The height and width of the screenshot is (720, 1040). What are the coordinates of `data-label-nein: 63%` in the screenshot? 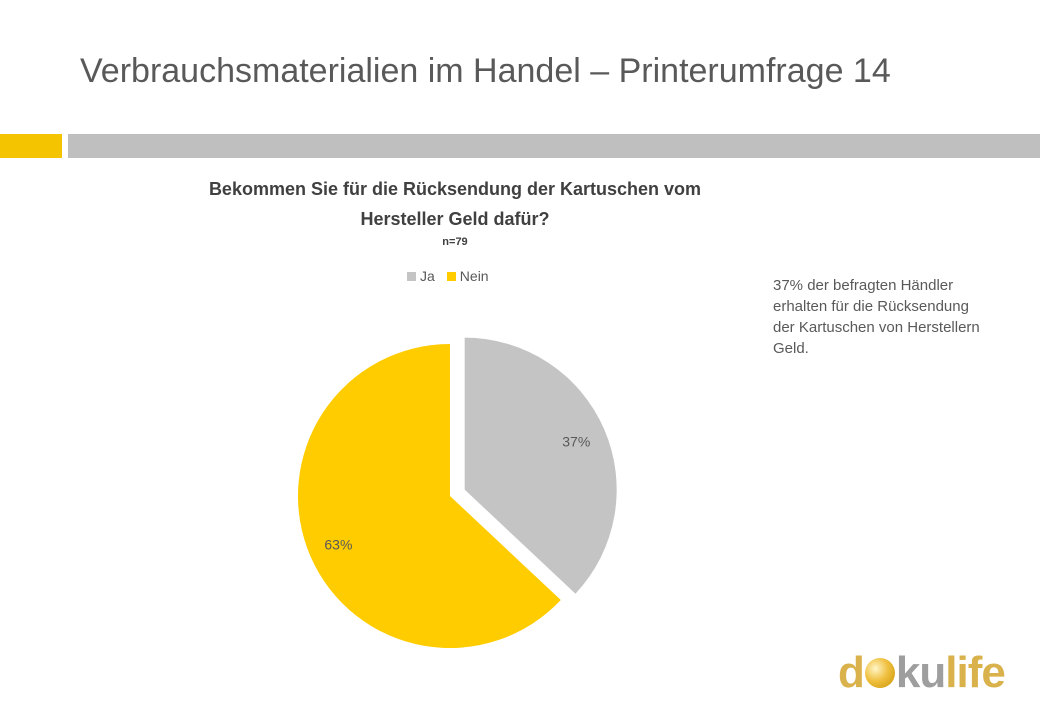 It's located at (338, 544).